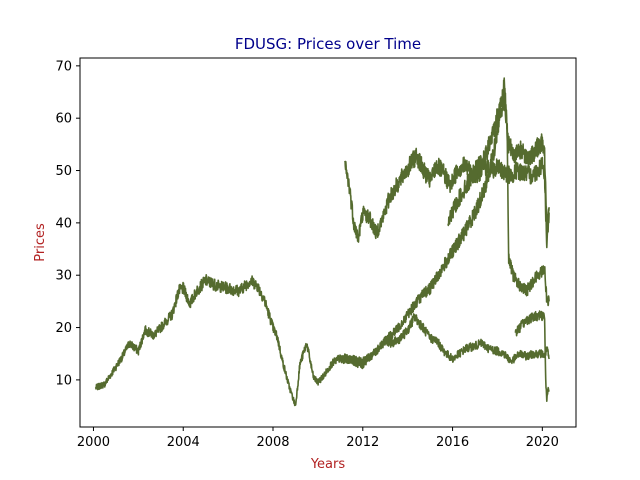 The image size is (640, 480). What do you see at coordinates (542, 442) in the screenshot?
I see `x-tick-label: 2020` at bounding box center [542, 442].